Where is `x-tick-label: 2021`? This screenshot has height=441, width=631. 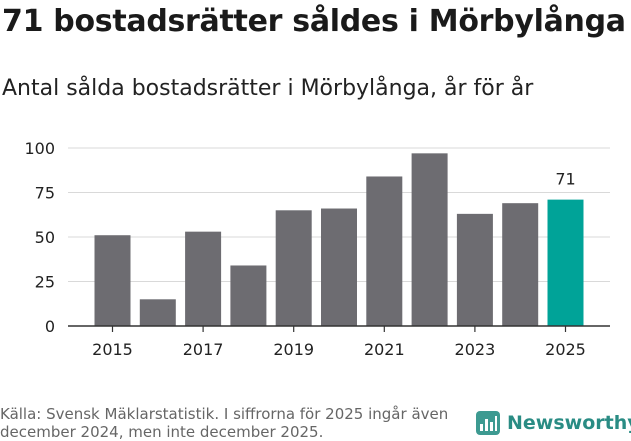 x-tick-label: 2021 is located at coordinates (384, 349).